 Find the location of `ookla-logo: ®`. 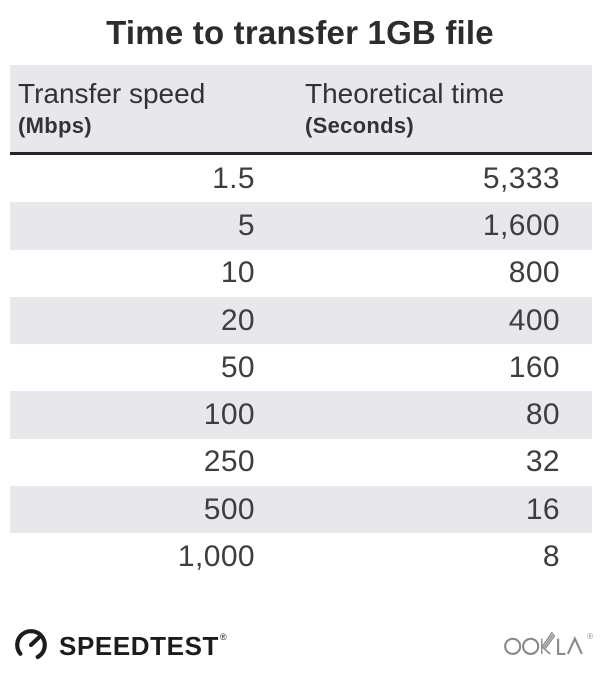

ookla-logo: ® is located at coordinates (548, 646).